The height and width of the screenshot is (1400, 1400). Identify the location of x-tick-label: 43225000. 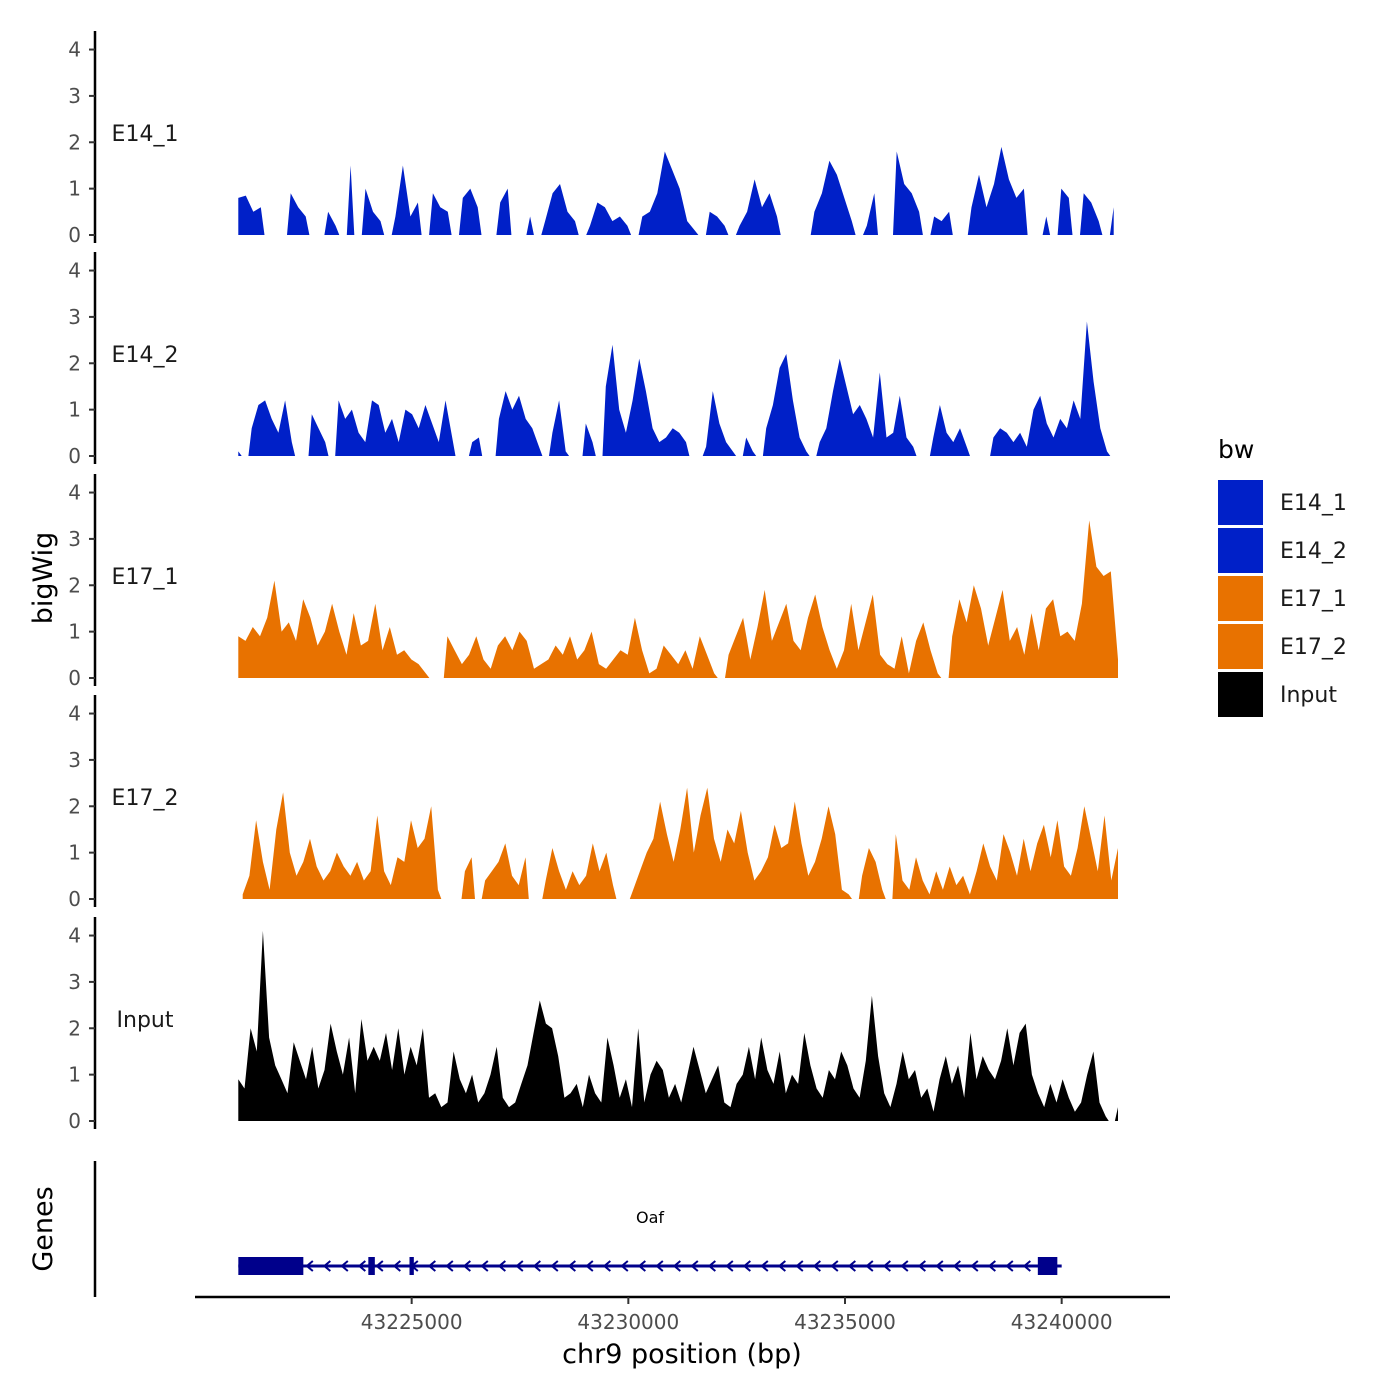
(412, 1322).